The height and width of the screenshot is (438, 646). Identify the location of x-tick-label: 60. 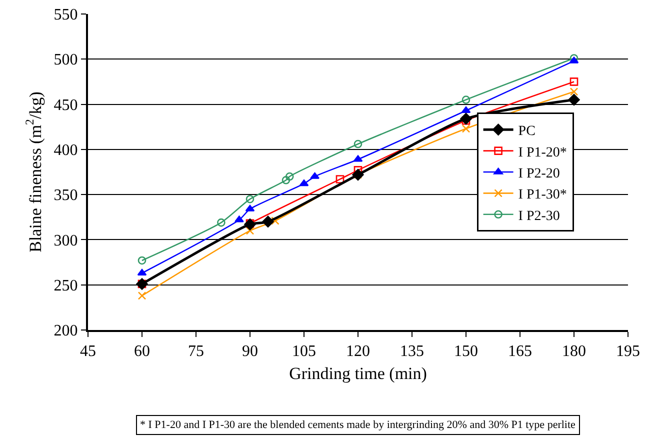
(142, 351).